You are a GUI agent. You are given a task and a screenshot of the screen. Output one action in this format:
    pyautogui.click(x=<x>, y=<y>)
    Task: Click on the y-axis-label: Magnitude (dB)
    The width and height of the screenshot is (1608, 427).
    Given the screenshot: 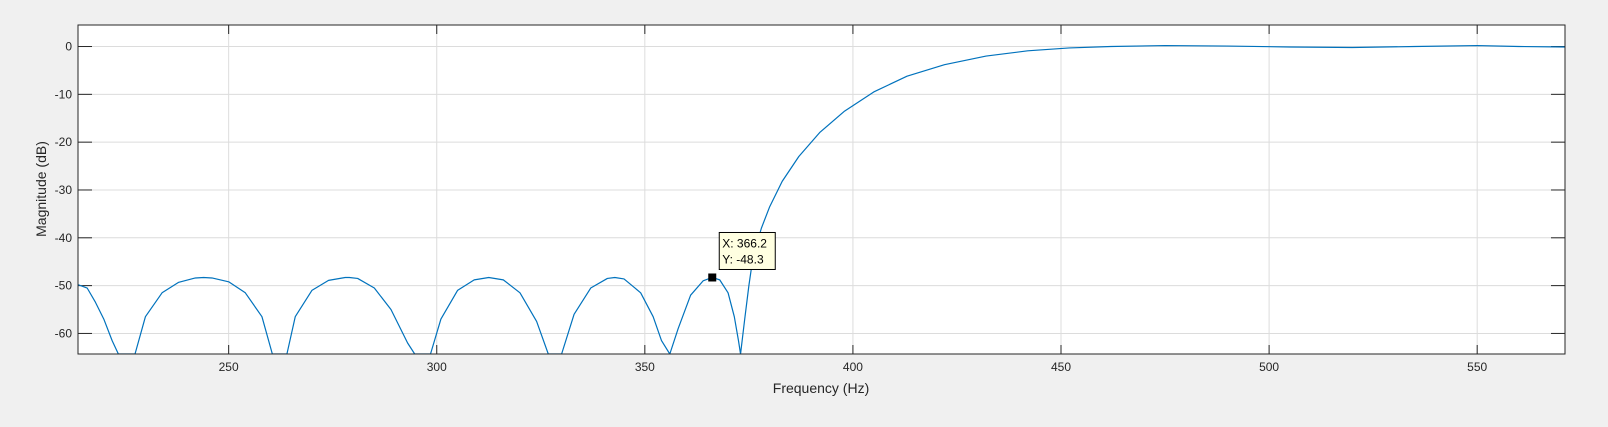 What is the action you would take?
    pyautogui.click(x=41, y=189)
    